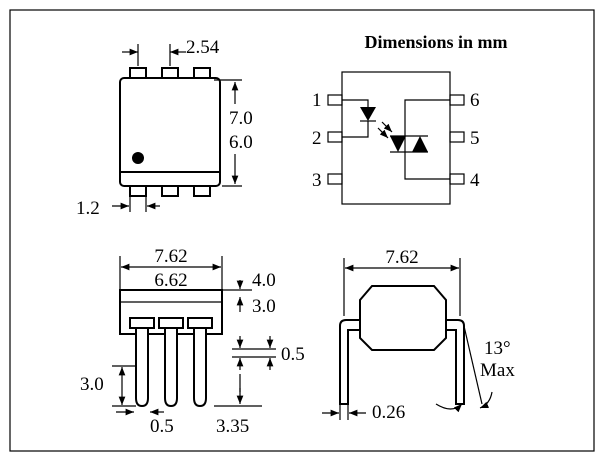 This screenshot has width=604, height=461. What do you see at coordinates (401, 257) in the screenshot?
I see `lead-span-label: 7.62` at bounding box center [401, 257].